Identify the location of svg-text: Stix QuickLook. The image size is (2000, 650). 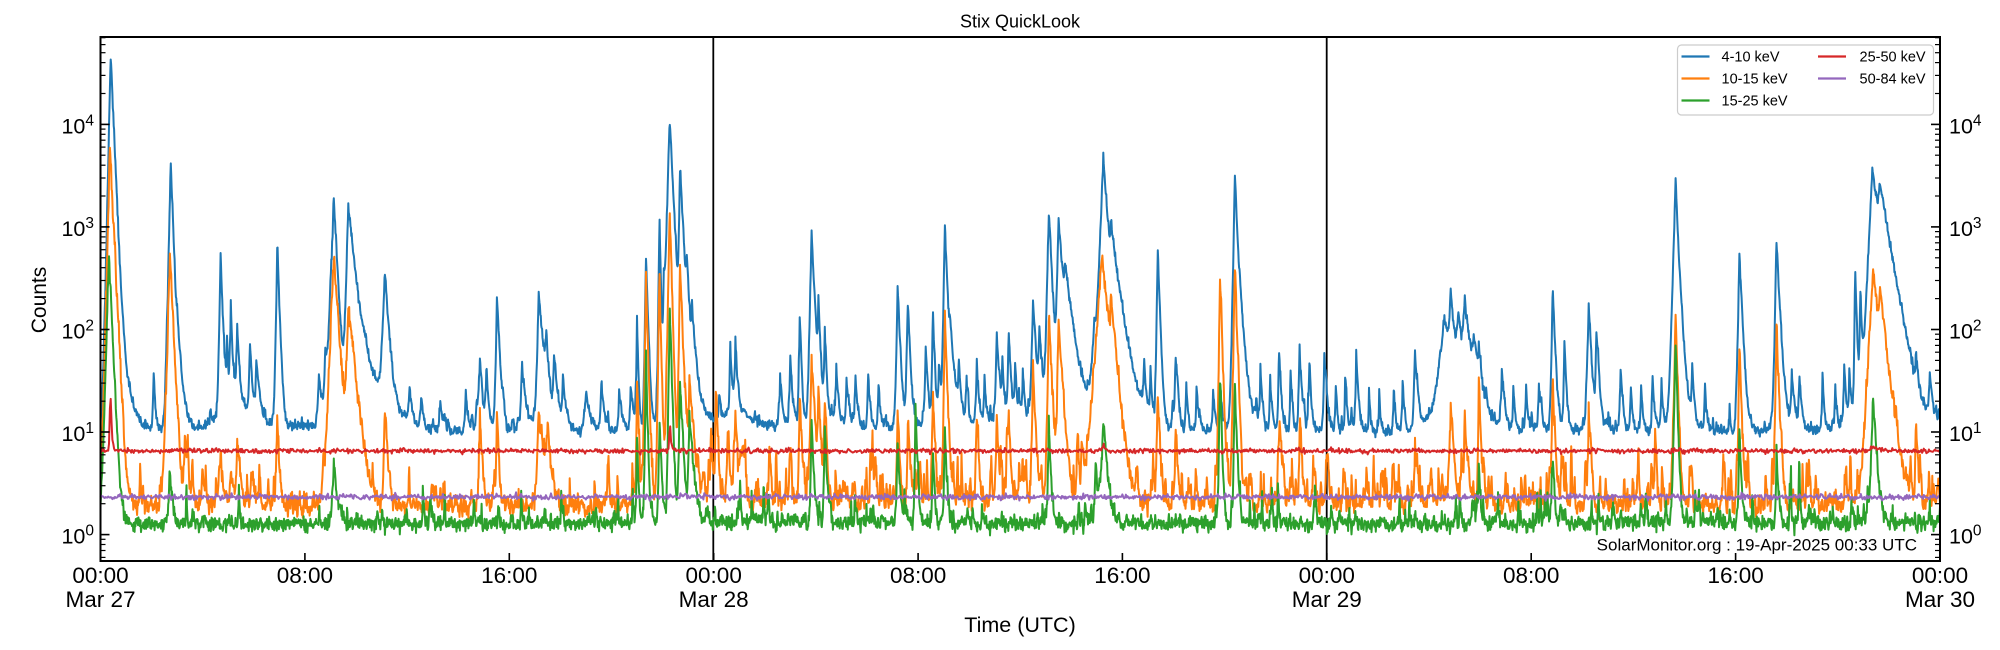
(1020, 22).